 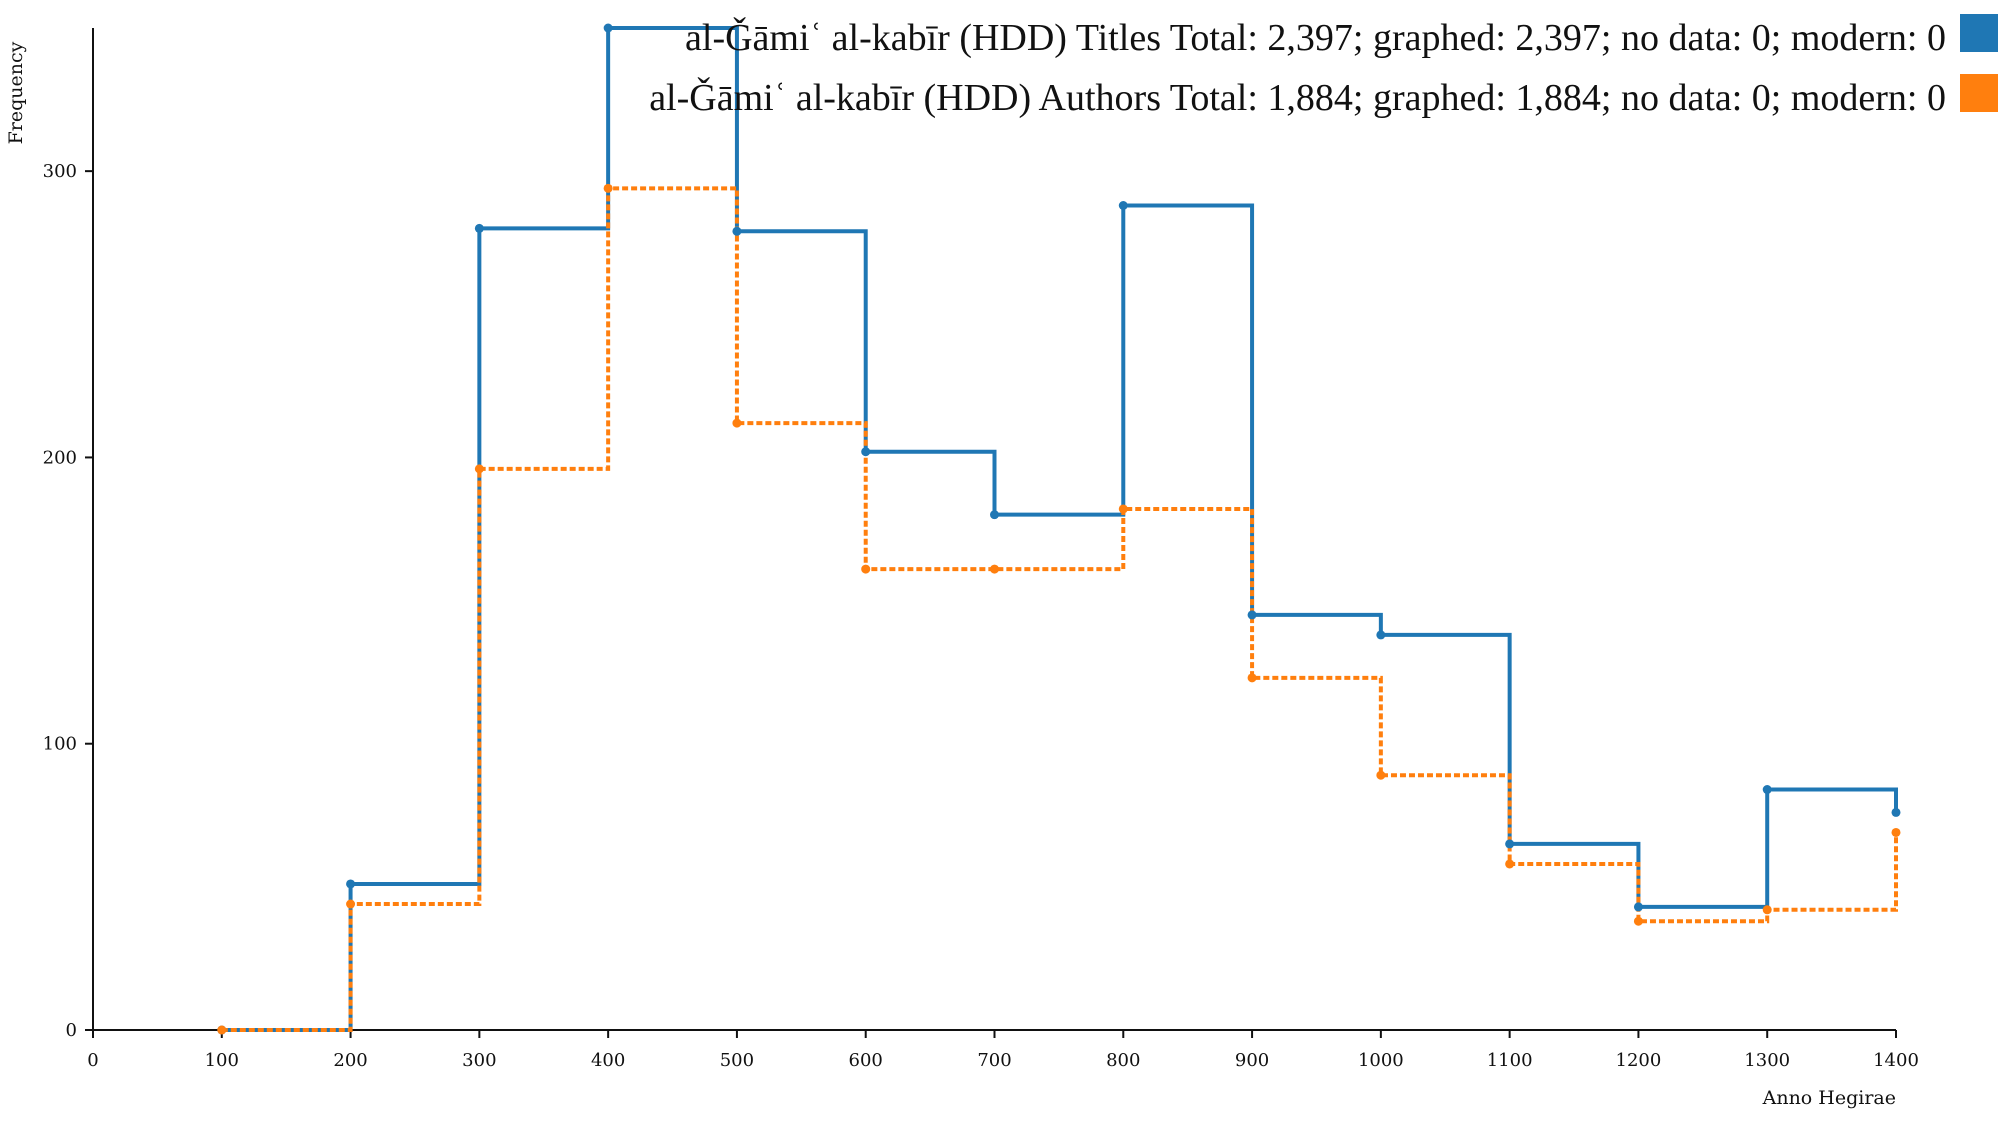 What do you see at coordinates (60, 457) in the screenshot?
I see `y-tick-label: 200` at bounding box center [60, 457].